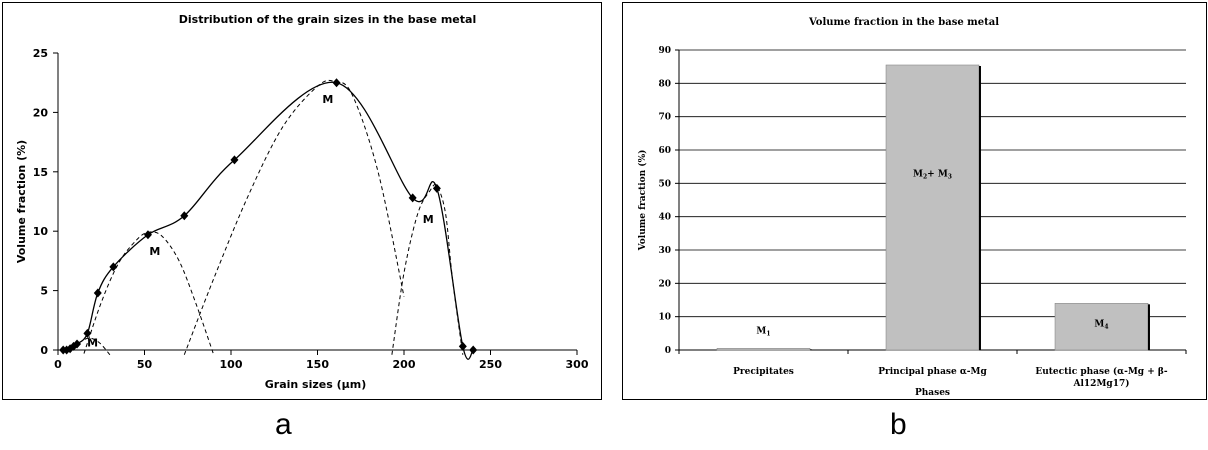 The image size is (1208, 450). What do you see at coordinates (898, 424) in the screenshot?
I see `caption-b: b` at bounding box center [898, 424].